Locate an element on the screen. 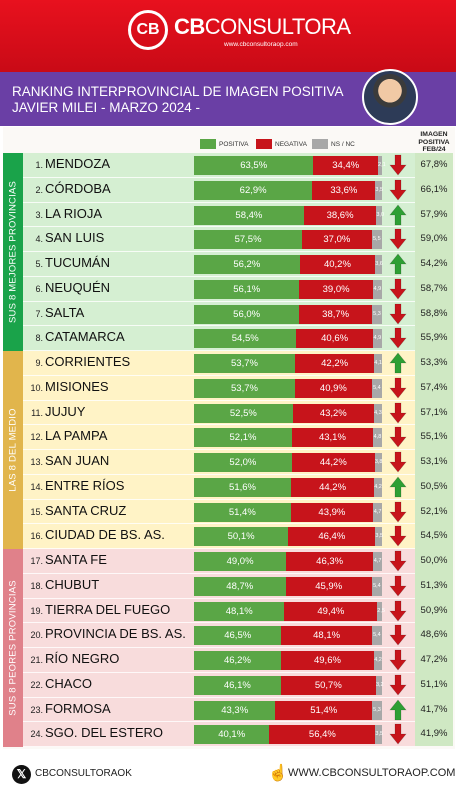 Image resolution: width=456 pixels, height=808 pixels. province-name: SAN JUAN is located at coordinates (77, 460).